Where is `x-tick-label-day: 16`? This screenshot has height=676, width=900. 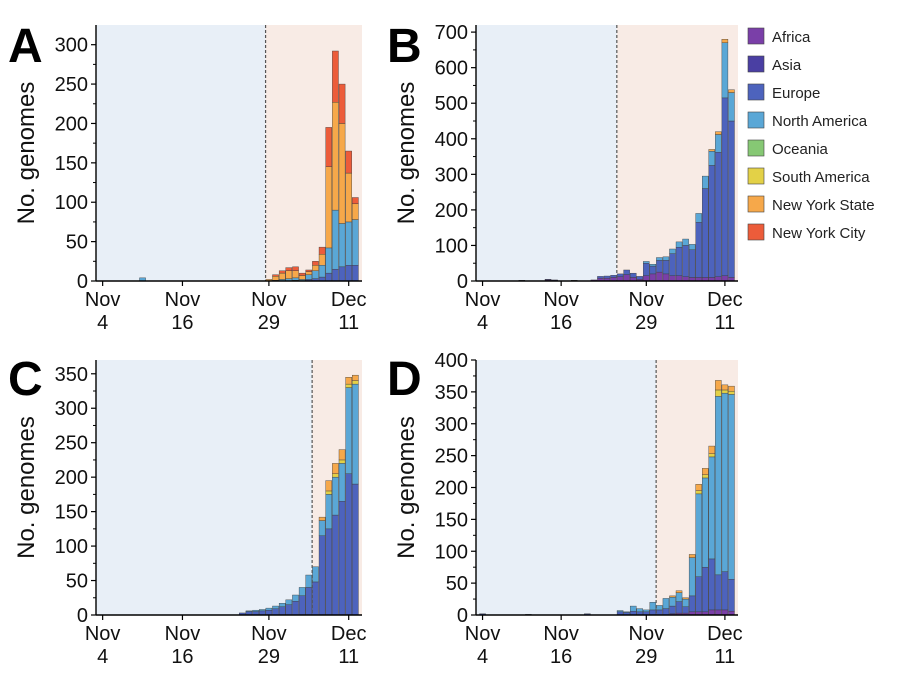
x-tick-label-day: 16 is located at coordinates (182, 323).